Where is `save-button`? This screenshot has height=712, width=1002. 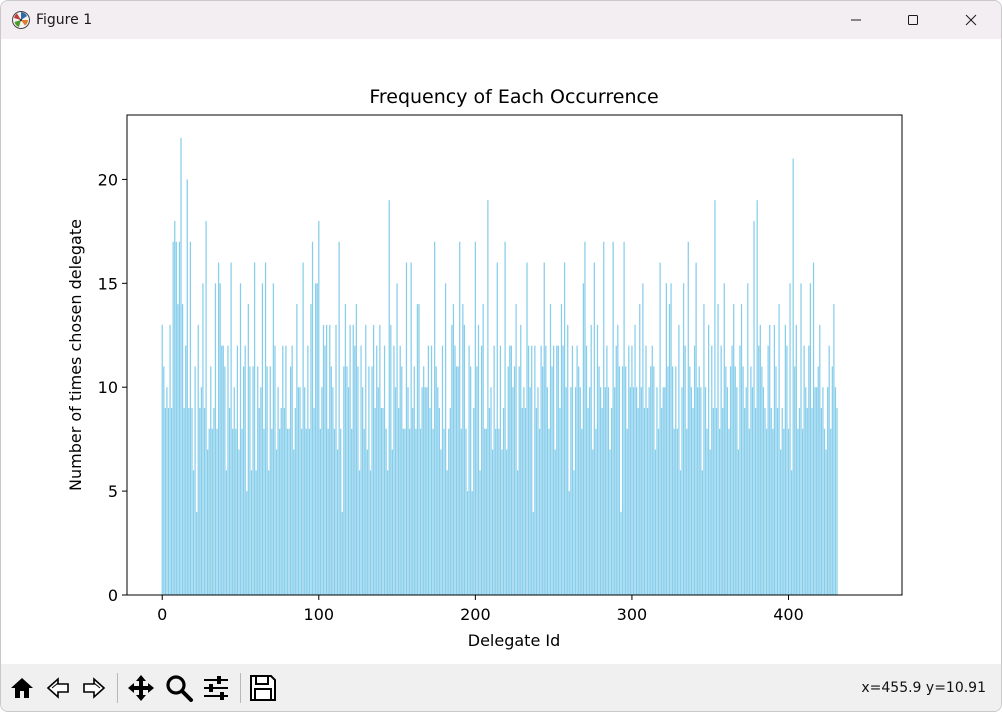 save-button is located at coordinates (263, 688).